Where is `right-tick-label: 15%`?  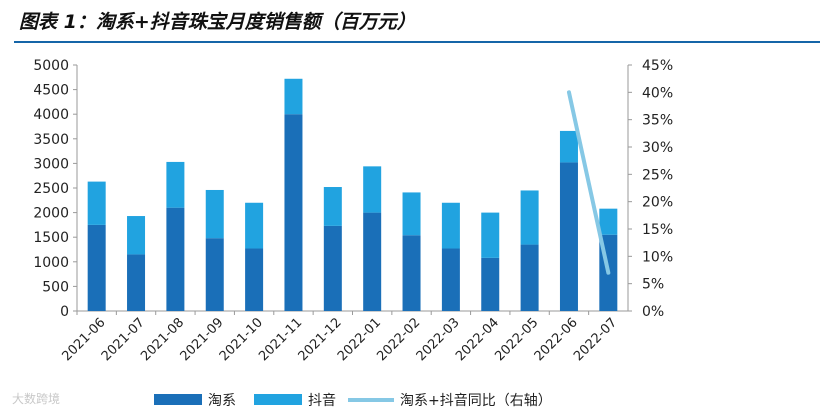 right-tick-label: 15% is located at coordinates (657, 230).